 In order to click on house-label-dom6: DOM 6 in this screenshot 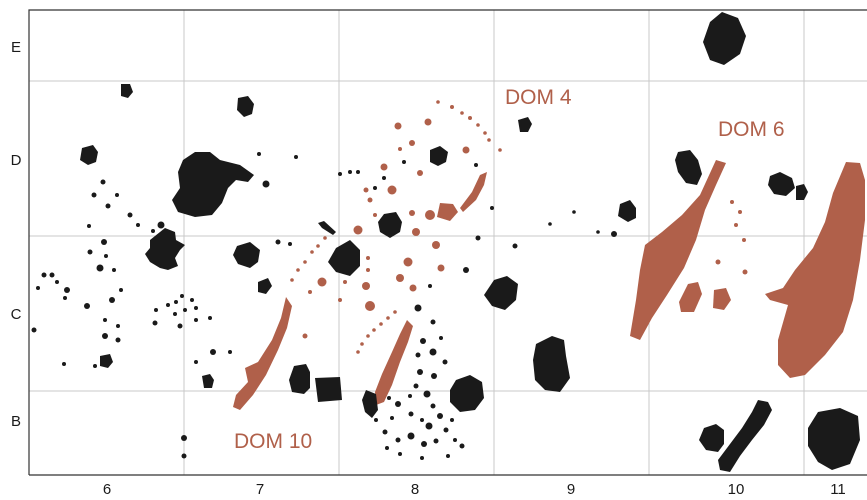, I will do `click(751, 129)`.